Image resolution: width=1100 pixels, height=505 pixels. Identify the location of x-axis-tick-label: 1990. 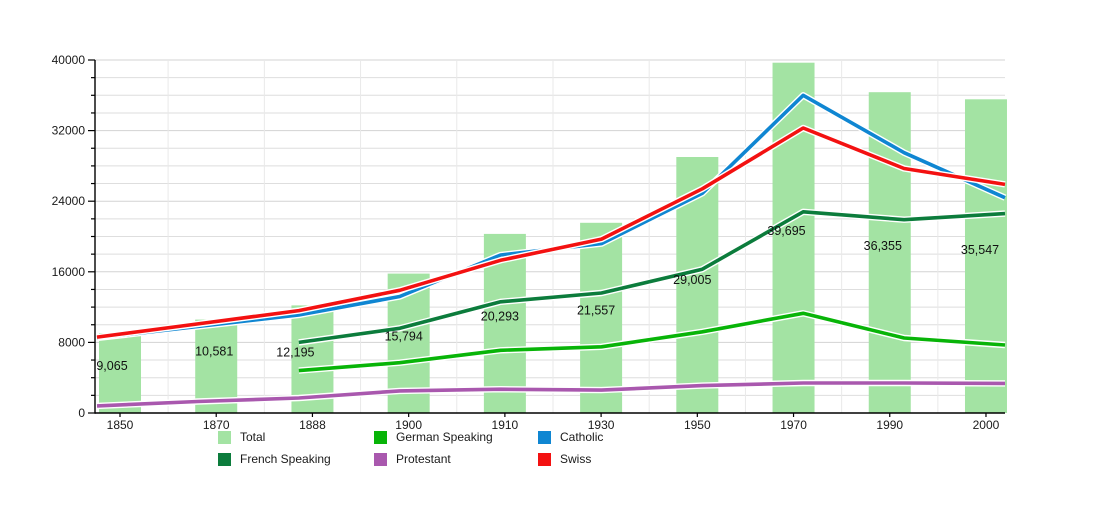
(889, 425).